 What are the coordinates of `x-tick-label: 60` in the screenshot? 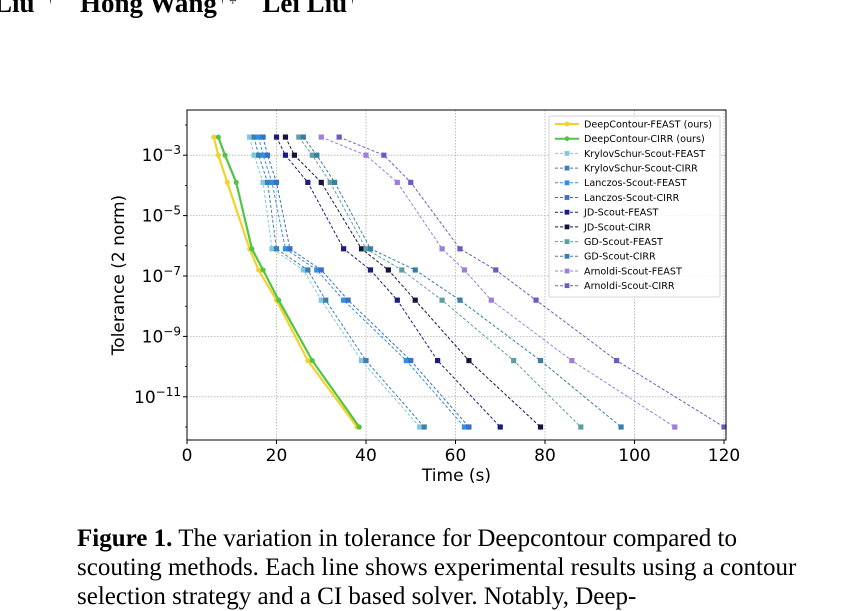 It's located at (456, 456).